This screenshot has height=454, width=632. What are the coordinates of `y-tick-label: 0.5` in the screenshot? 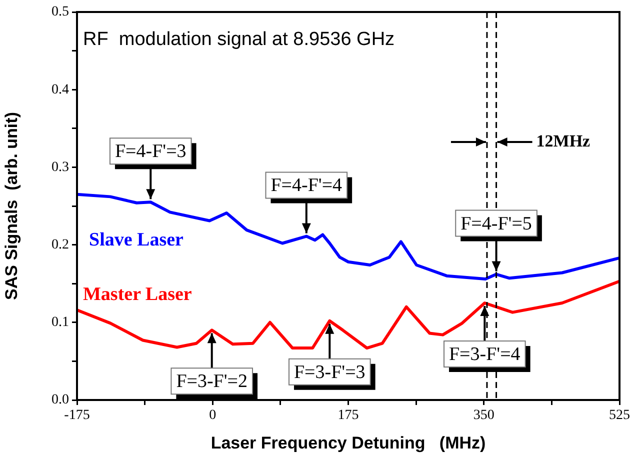 It's located at (60, 12).